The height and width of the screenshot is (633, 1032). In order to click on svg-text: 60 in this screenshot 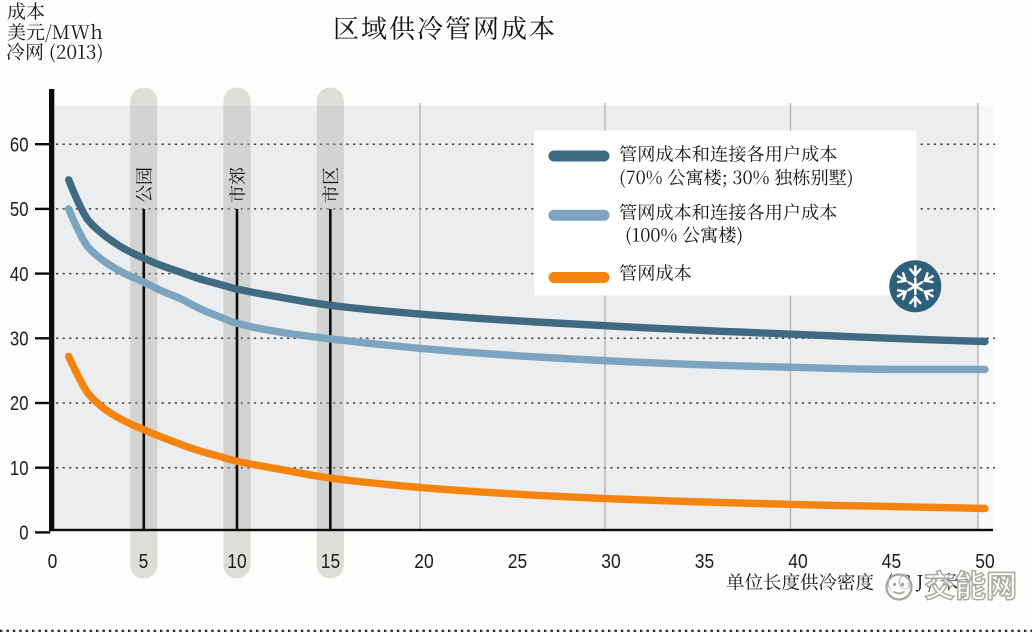, I will do `click(19, 145)`.